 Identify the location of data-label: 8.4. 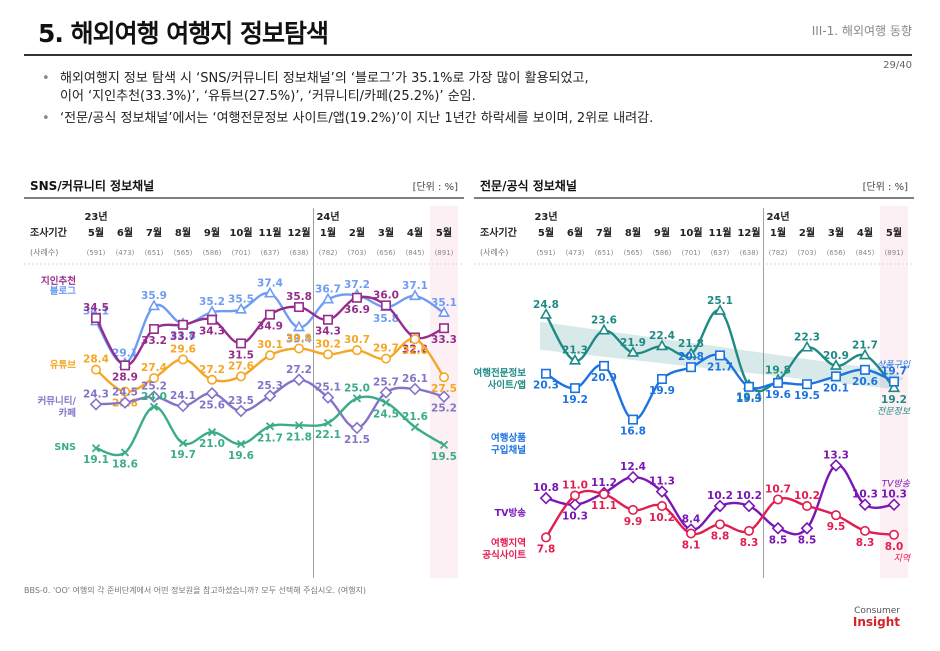
(691, 520).